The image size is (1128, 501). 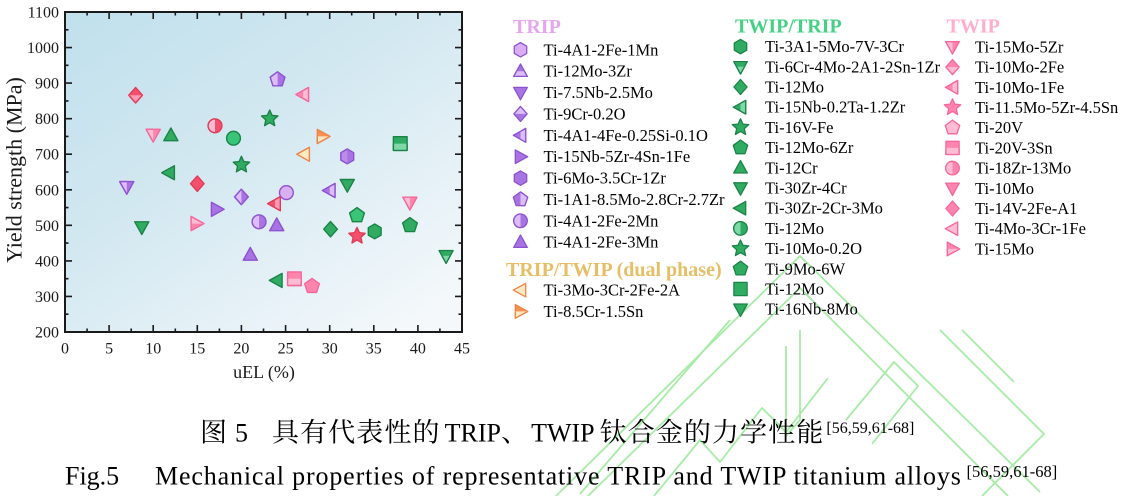 I want to click on svg-text: Fig.5, so click(x=92, y=476).